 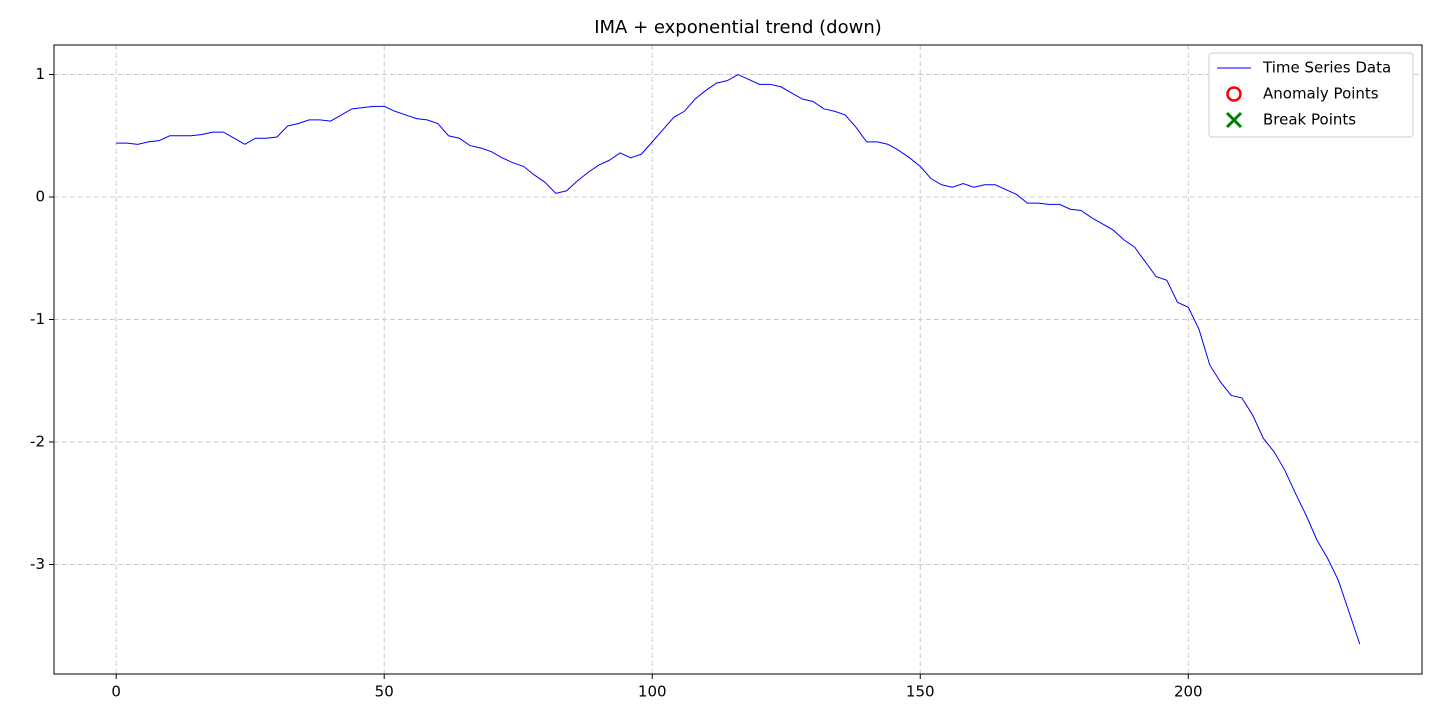 What do you see at coordinates (920, 692) in the screenshot?
I see `x-tick-label: 150` at bounding box center [920, 692].